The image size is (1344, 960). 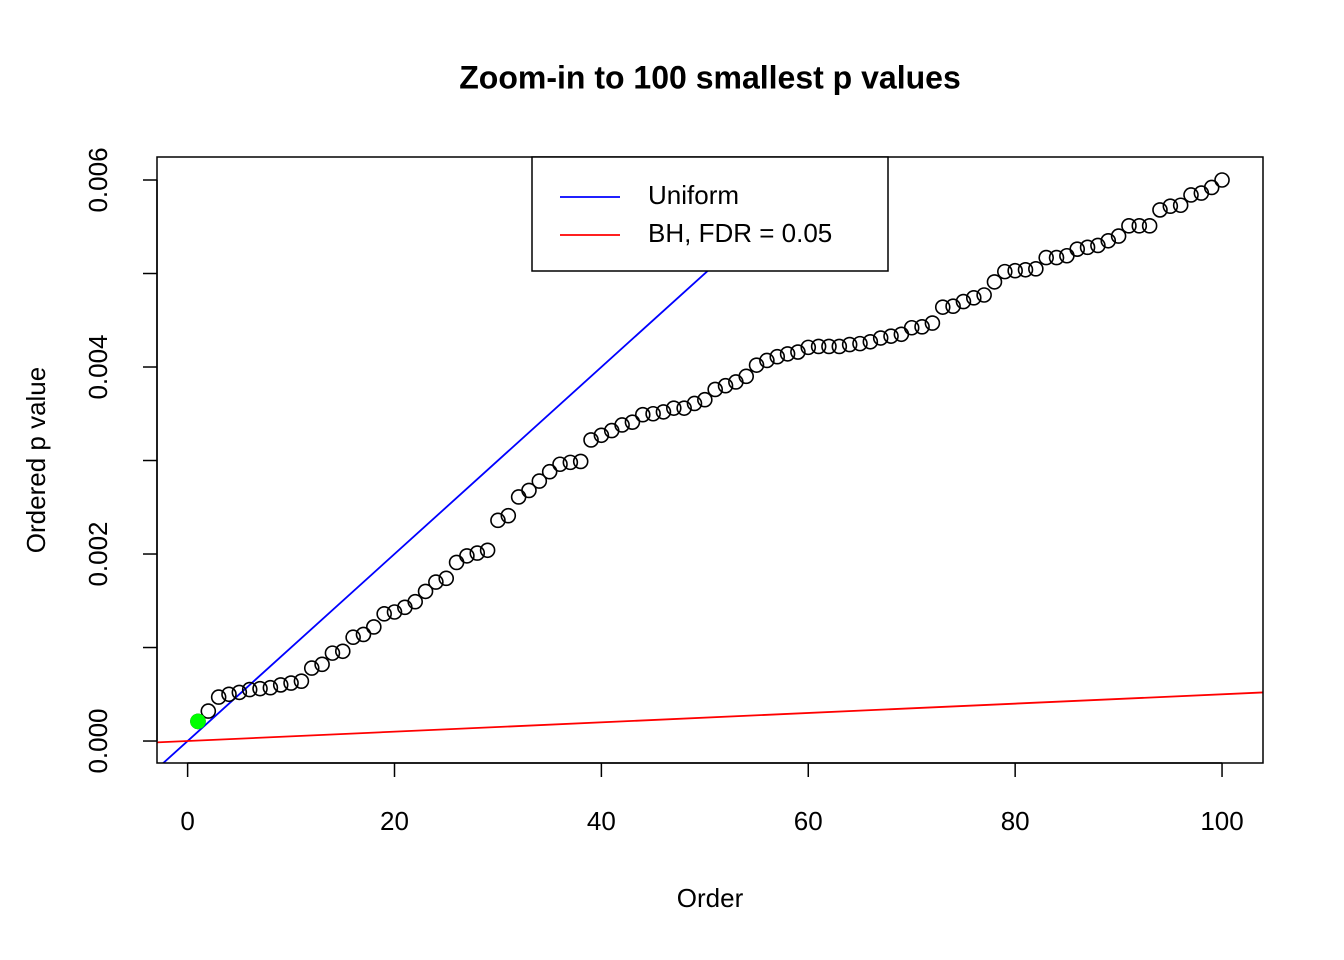 I want to click on y-axis-label: Ordered p value, so click(x=36, y=460).